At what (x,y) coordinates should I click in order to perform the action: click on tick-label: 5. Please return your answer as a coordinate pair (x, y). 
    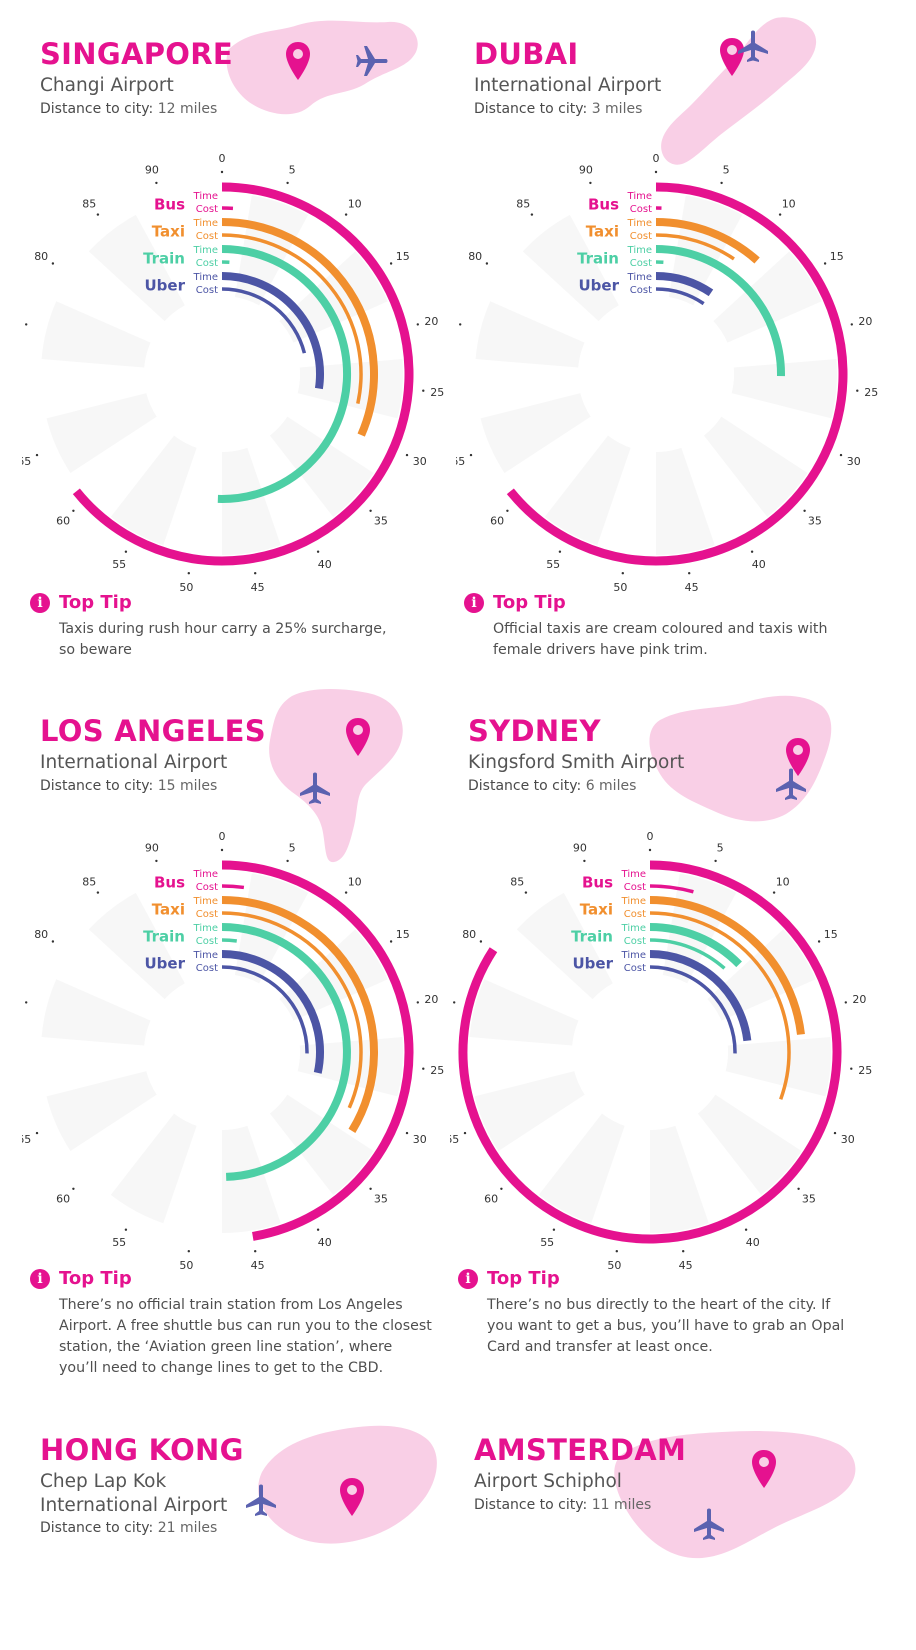
    Looking at the image, I should click on (292, 848).